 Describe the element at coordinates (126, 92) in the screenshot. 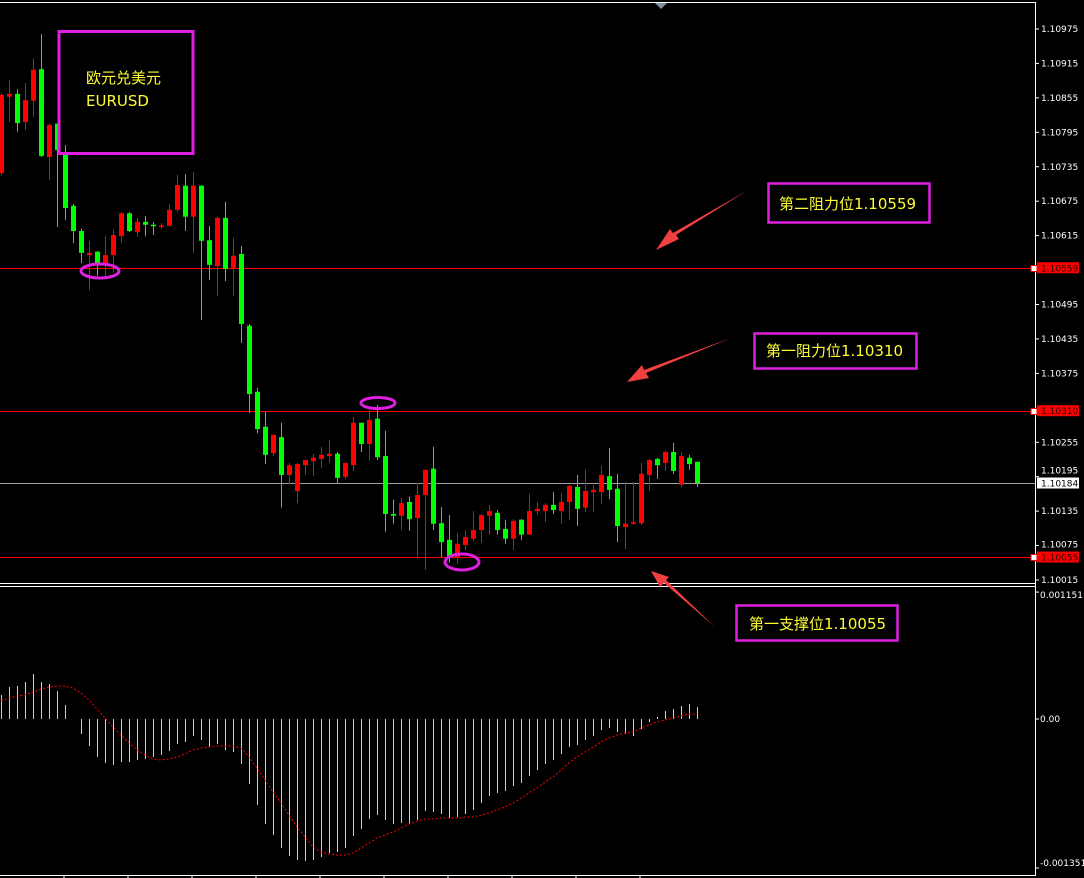

I see `symbol-box: 欧元兑美元 EURUSD` at that location.